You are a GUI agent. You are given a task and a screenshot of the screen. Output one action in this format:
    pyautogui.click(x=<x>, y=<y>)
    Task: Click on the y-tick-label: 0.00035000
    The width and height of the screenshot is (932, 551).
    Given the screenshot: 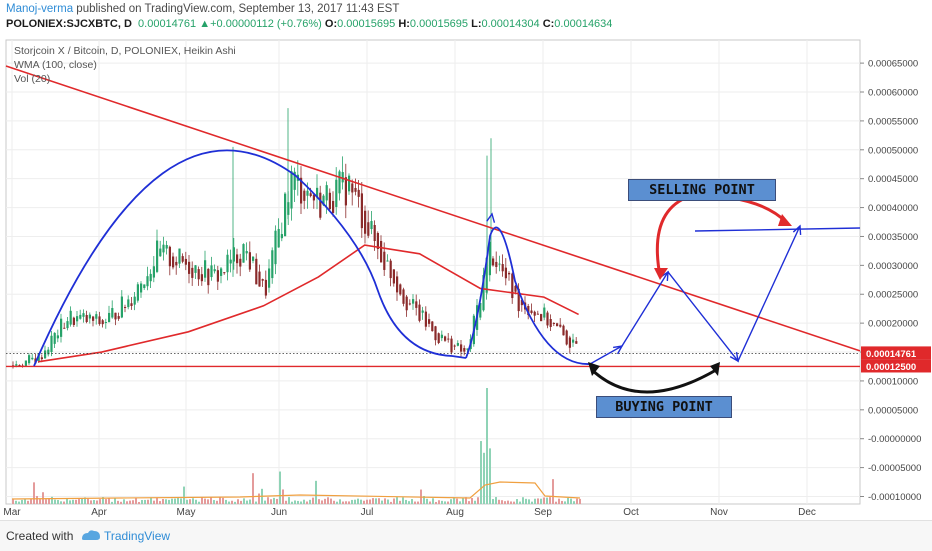 What is the action you would take?
    pyautogui.click(x=893, y=237)
    